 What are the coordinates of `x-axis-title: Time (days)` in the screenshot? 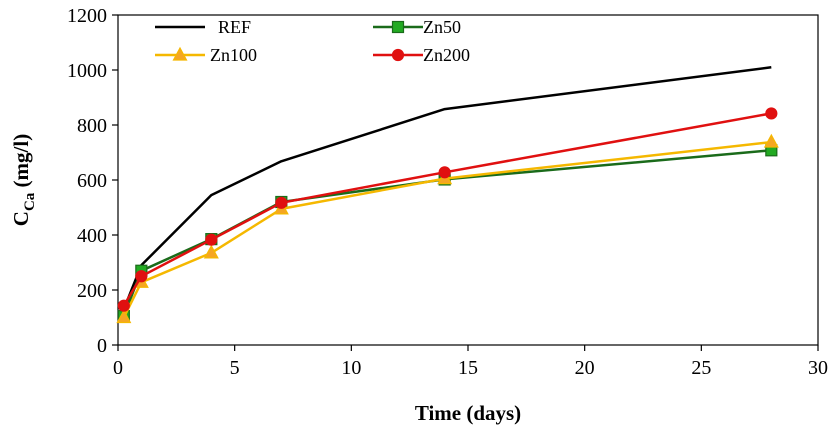 It's located at (468, 413).